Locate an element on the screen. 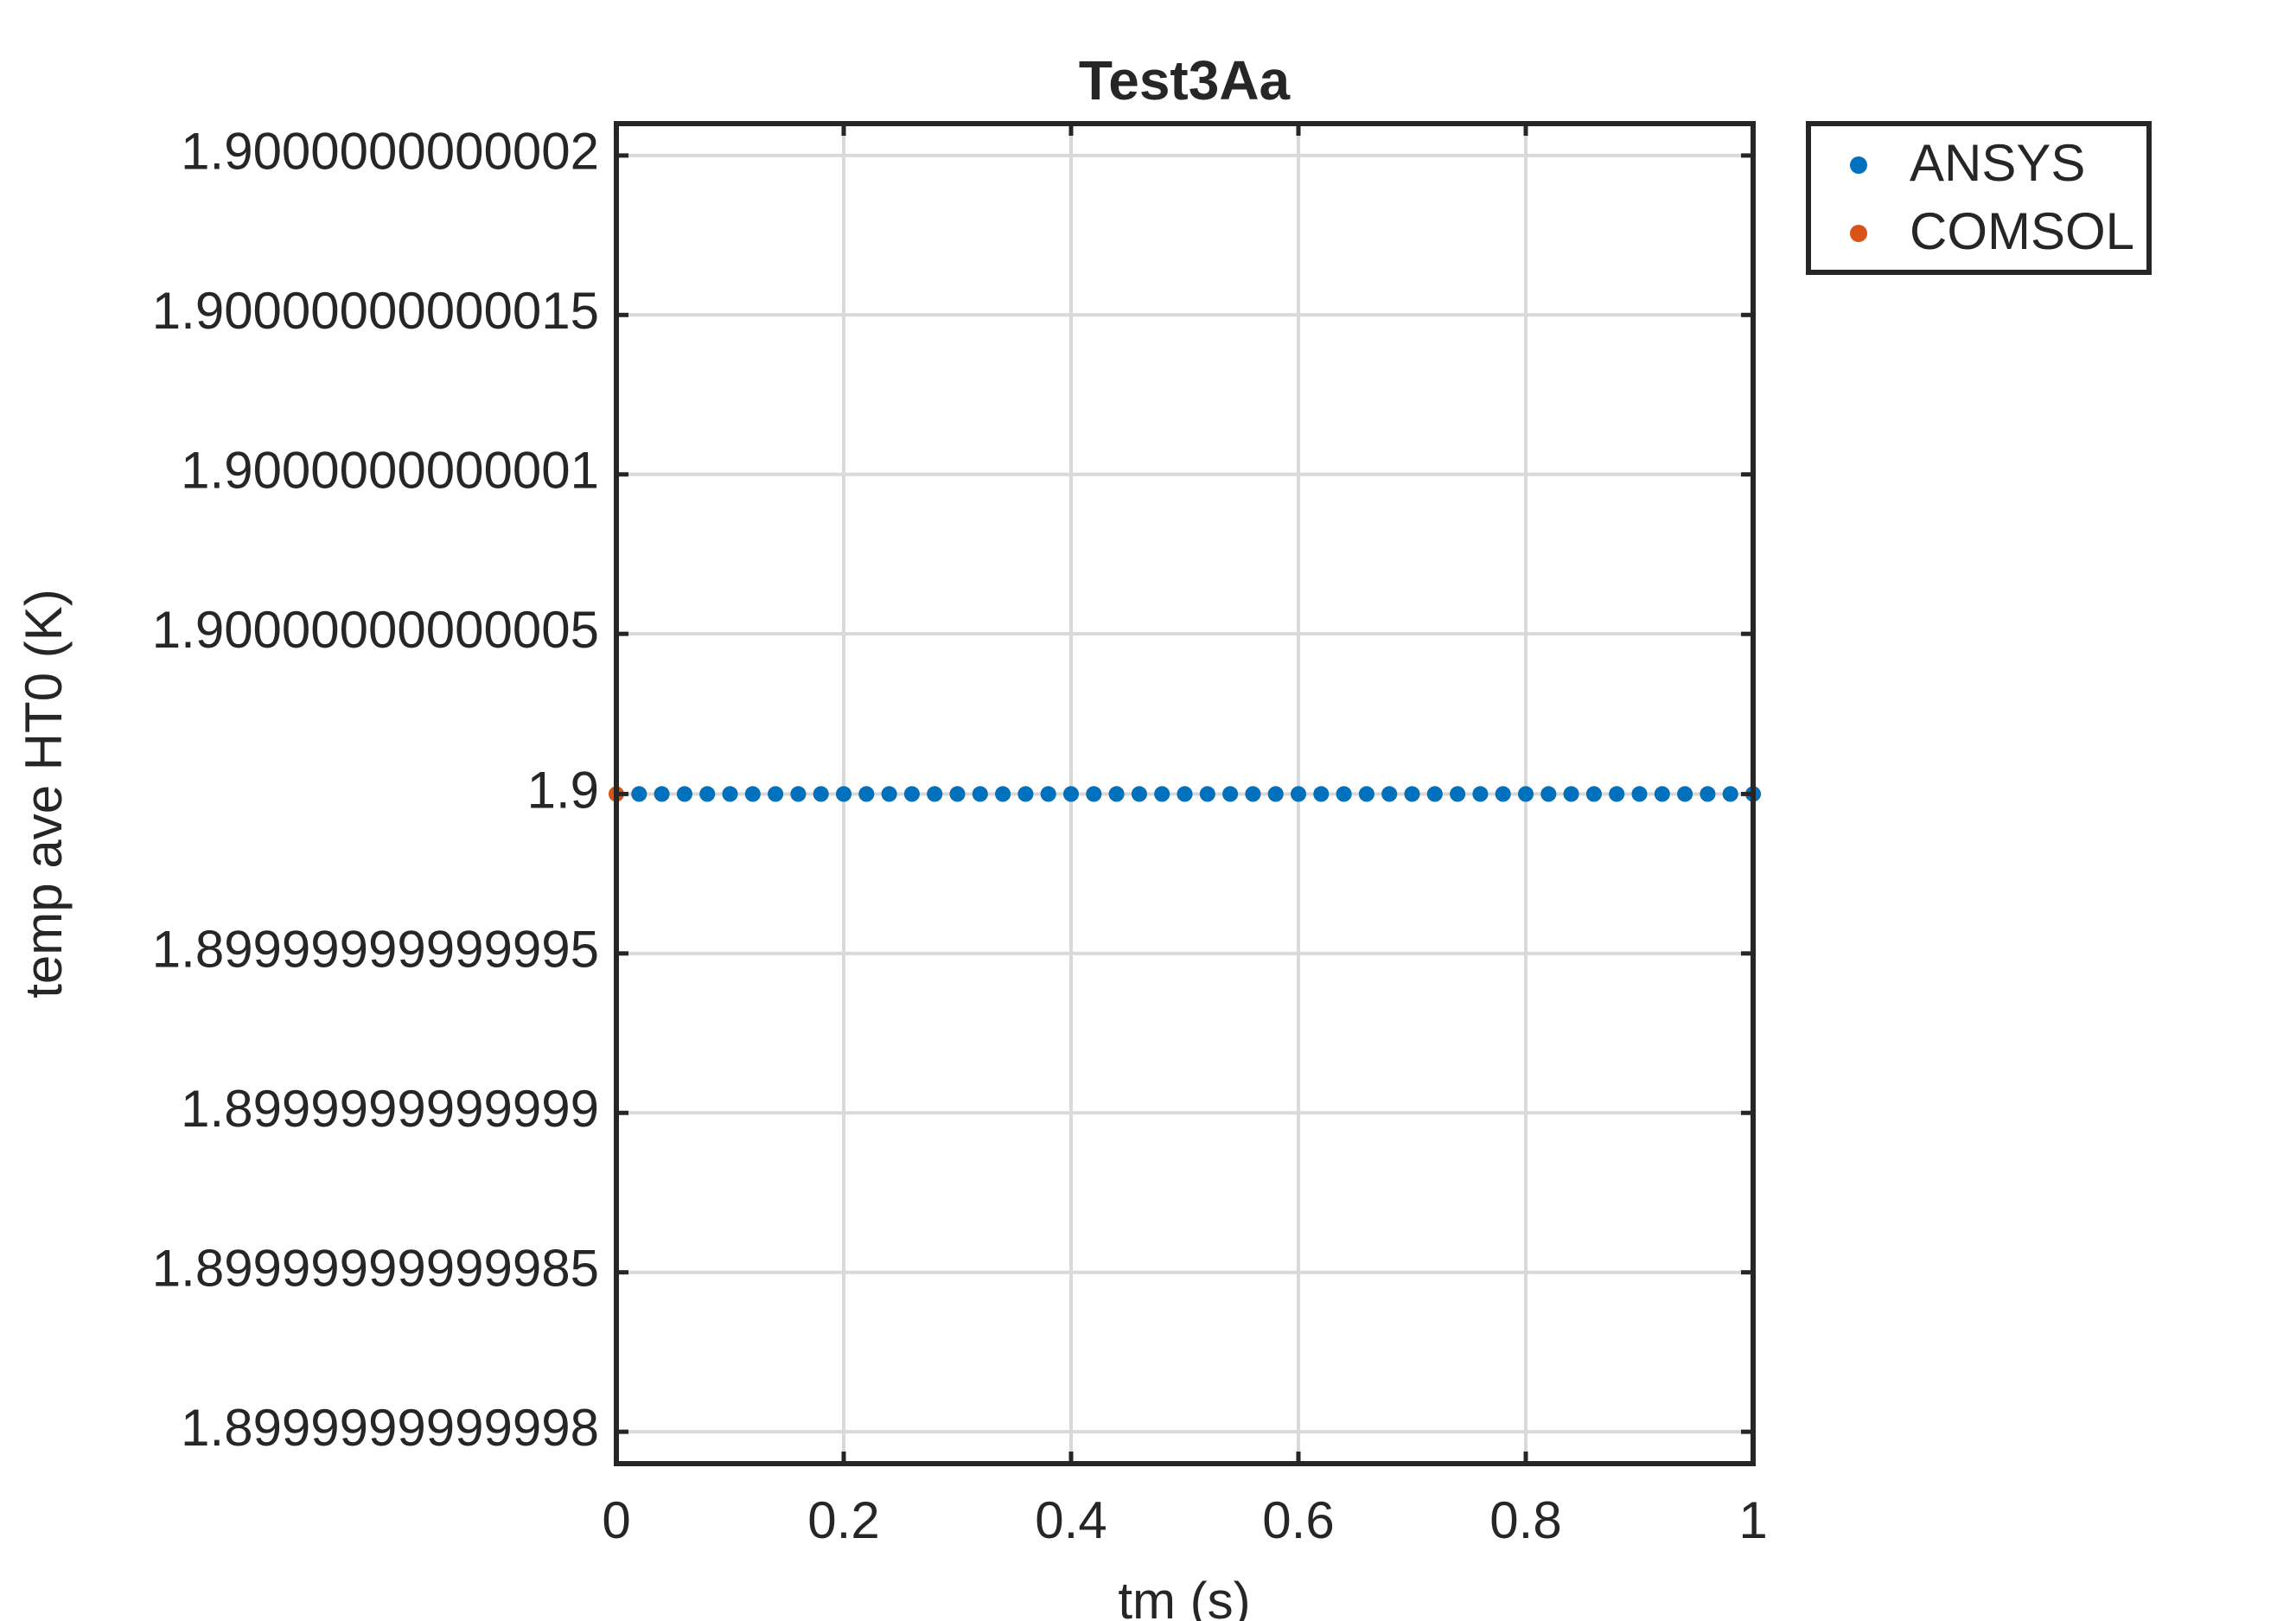 The height and width of the screenshot is (1621, 2296). y-tick-label: 1.9000000000001 is located at coordinates (390, 471).